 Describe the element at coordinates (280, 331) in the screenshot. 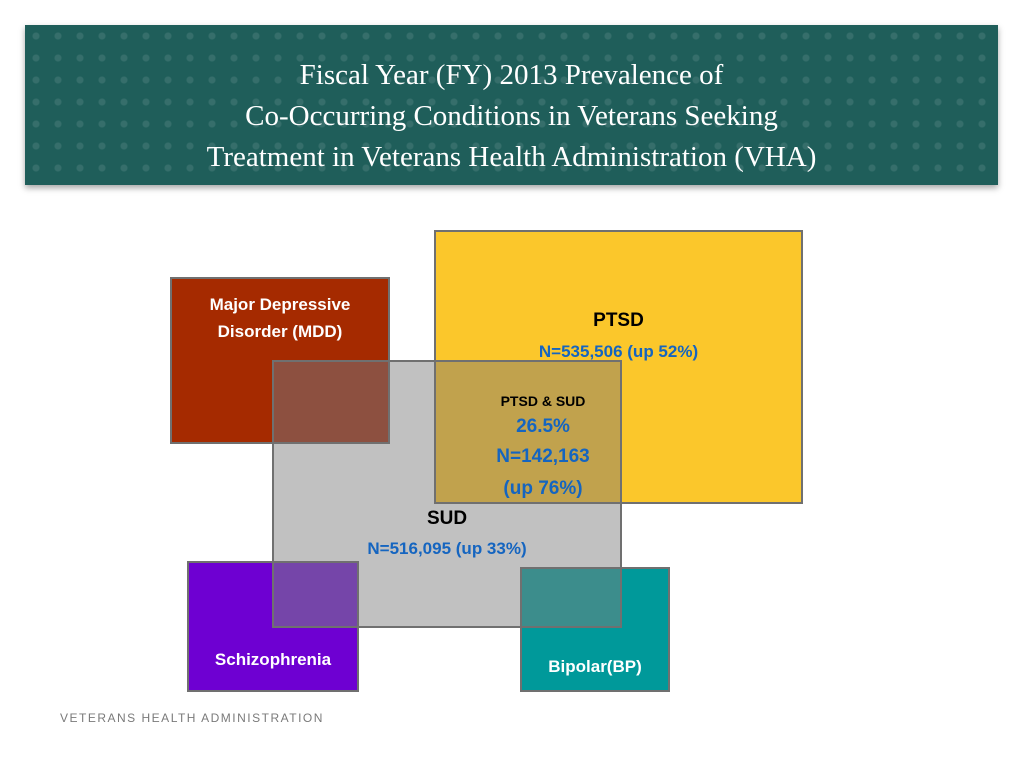

I see `mdd-label-line-2: Disorder (MDD)` at that location.